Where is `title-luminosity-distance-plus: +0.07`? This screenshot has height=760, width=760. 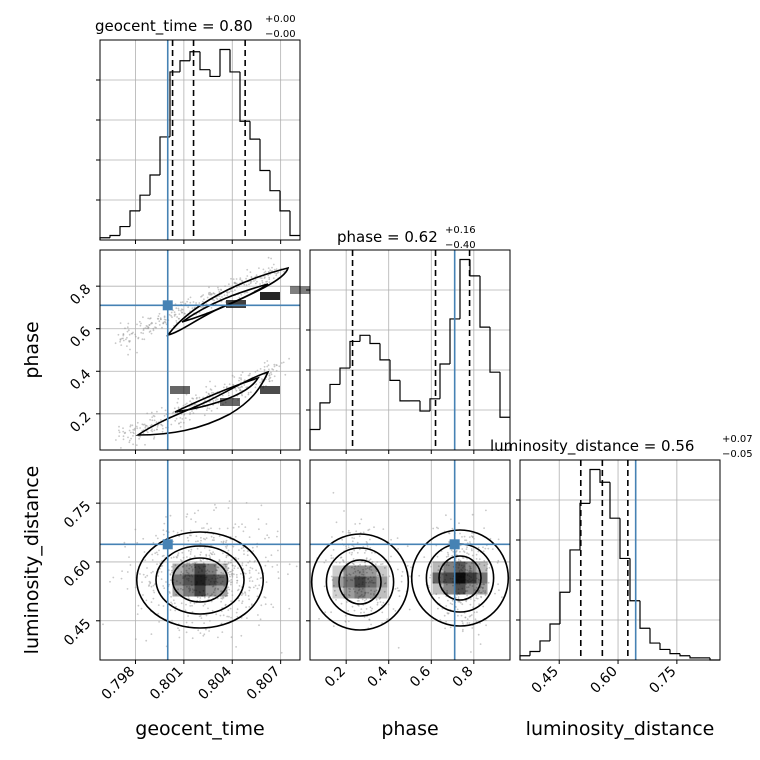
title-luminosity-distance-plus: +0.07 is located at coordinates (737, 439).